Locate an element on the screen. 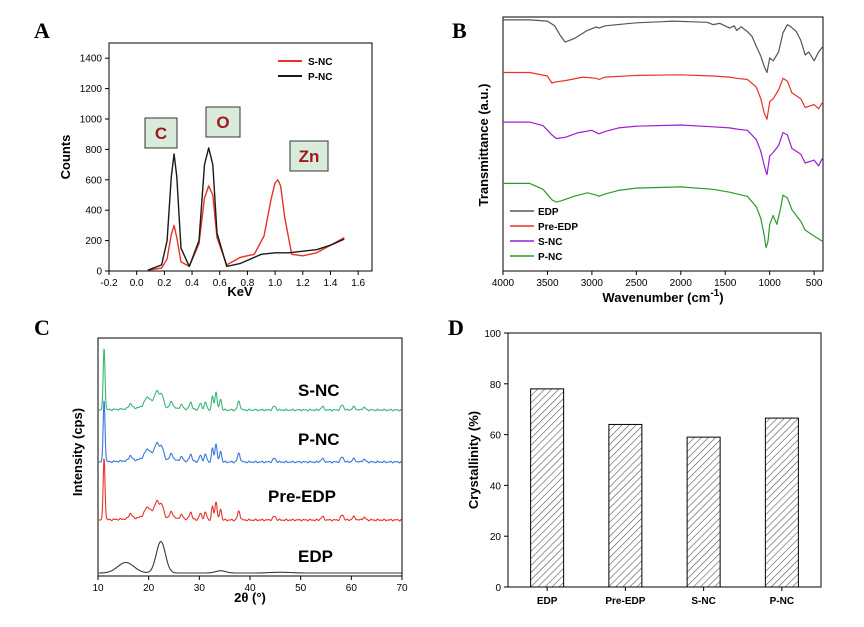 This screenshot has height=627, width=864. b-xtick-label: 3500 is located at coordinates (547, 283).